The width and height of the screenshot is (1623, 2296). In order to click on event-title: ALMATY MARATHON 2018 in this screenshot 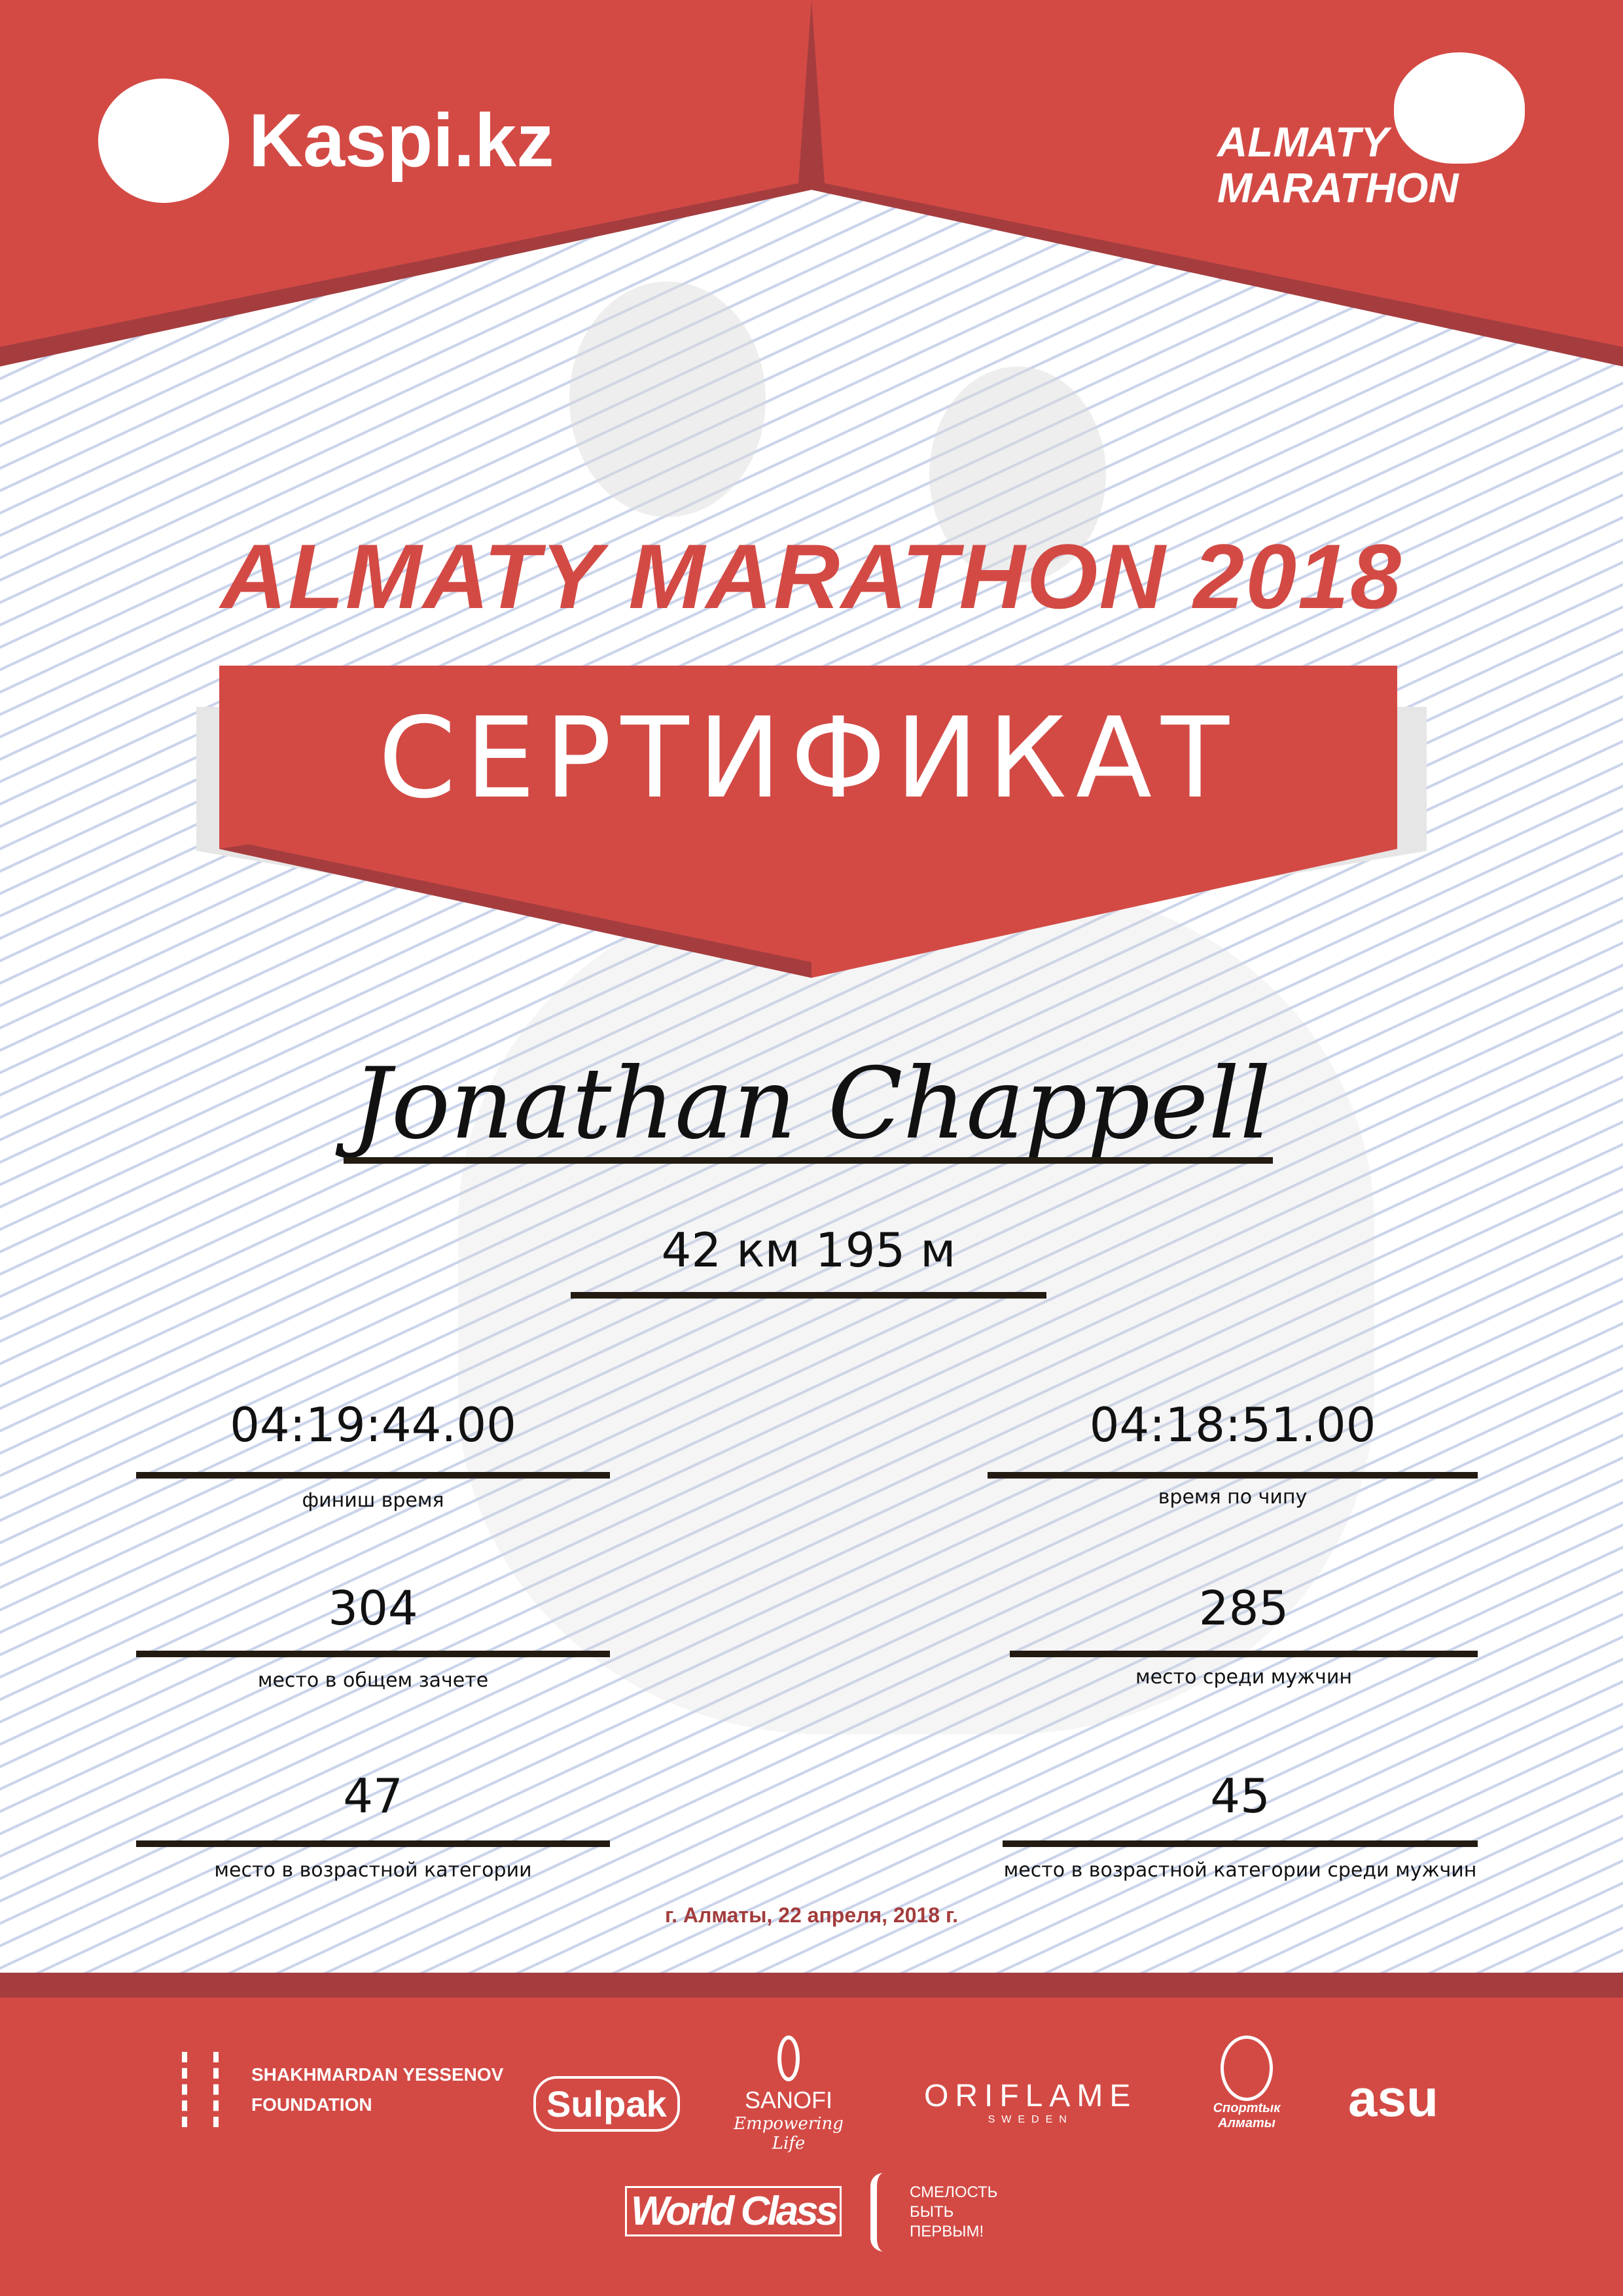, I will do `click(811, 576)`.